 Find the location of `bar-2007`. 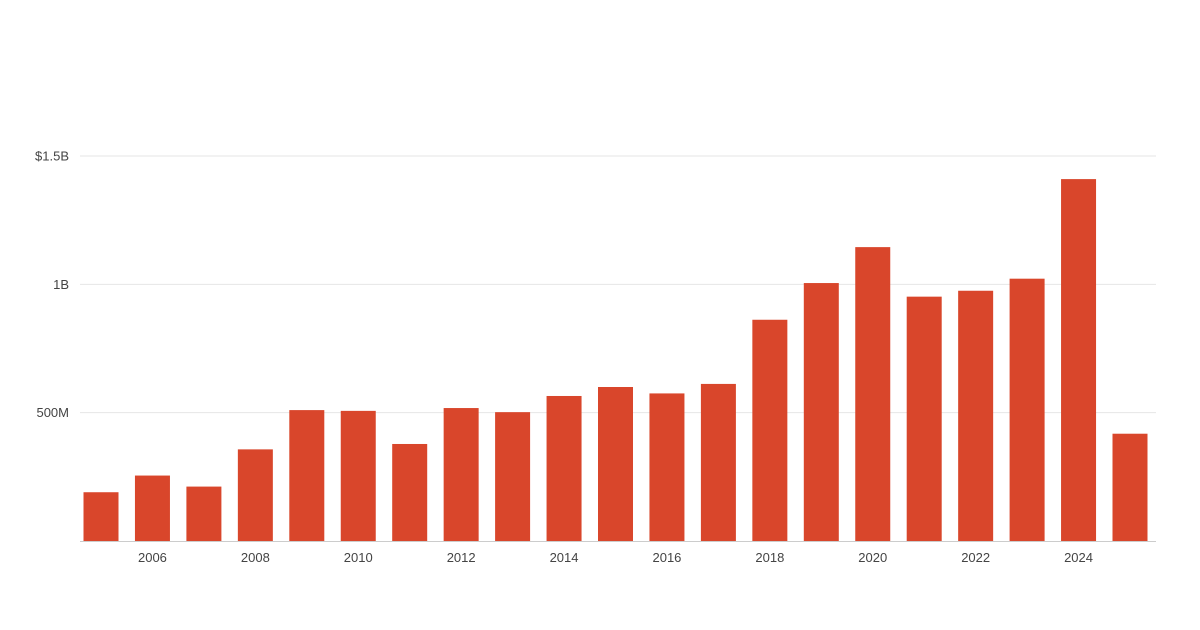

bar-2007 is located at coordinates (204, 513).